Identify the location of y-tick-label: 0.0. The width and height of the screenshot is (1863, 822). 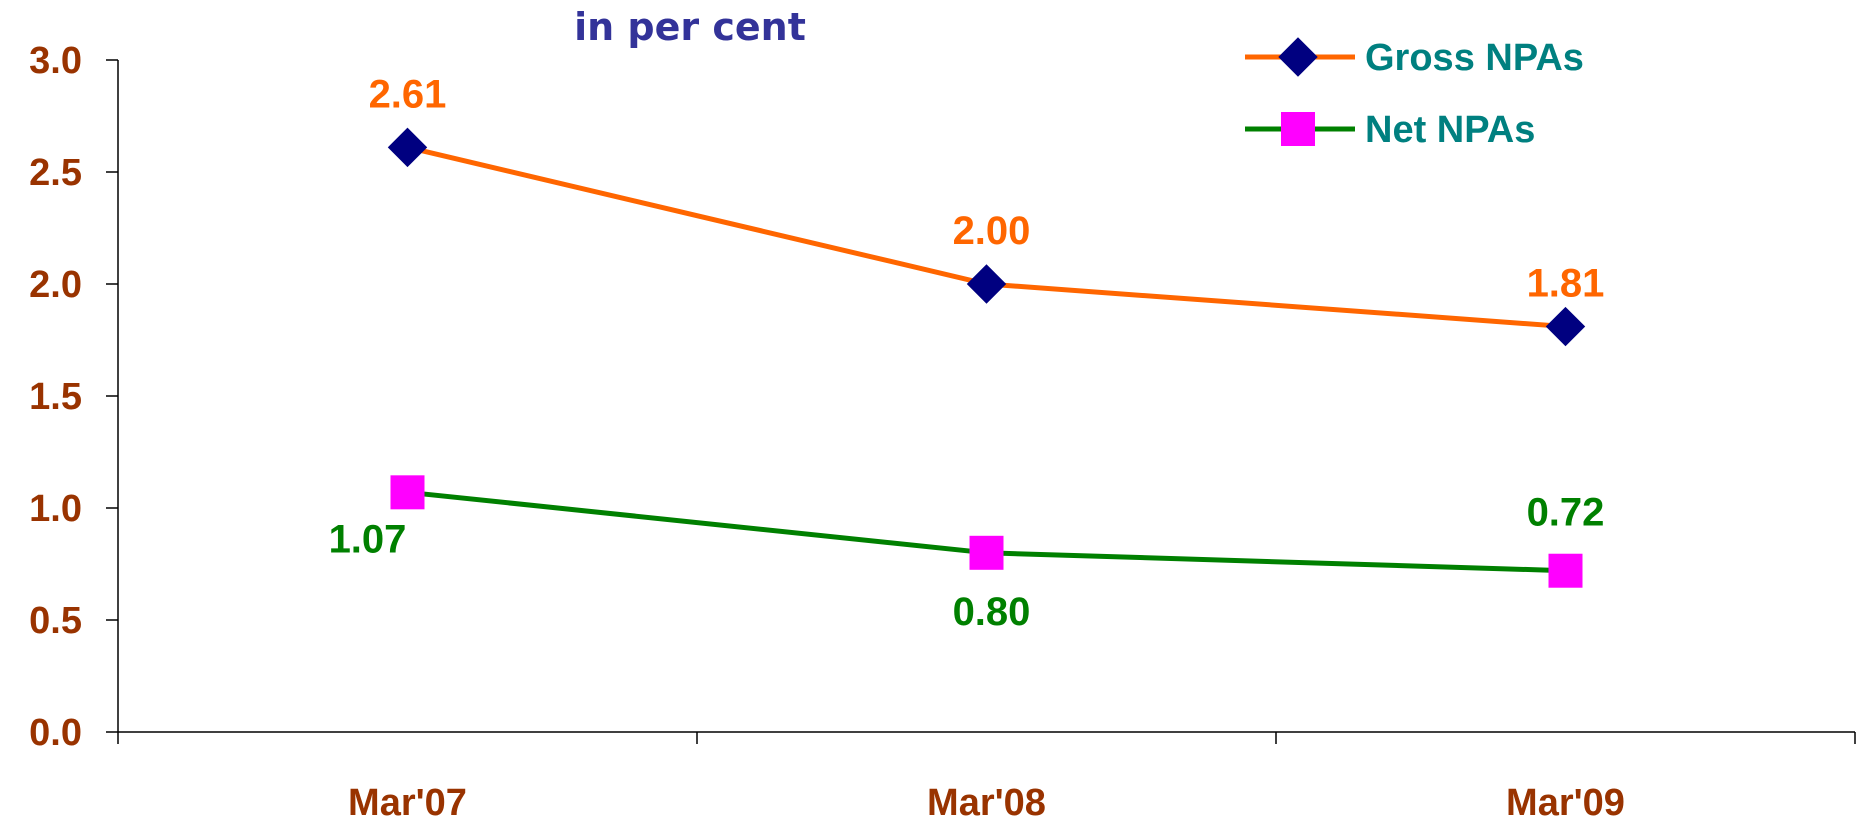
(55, 733).